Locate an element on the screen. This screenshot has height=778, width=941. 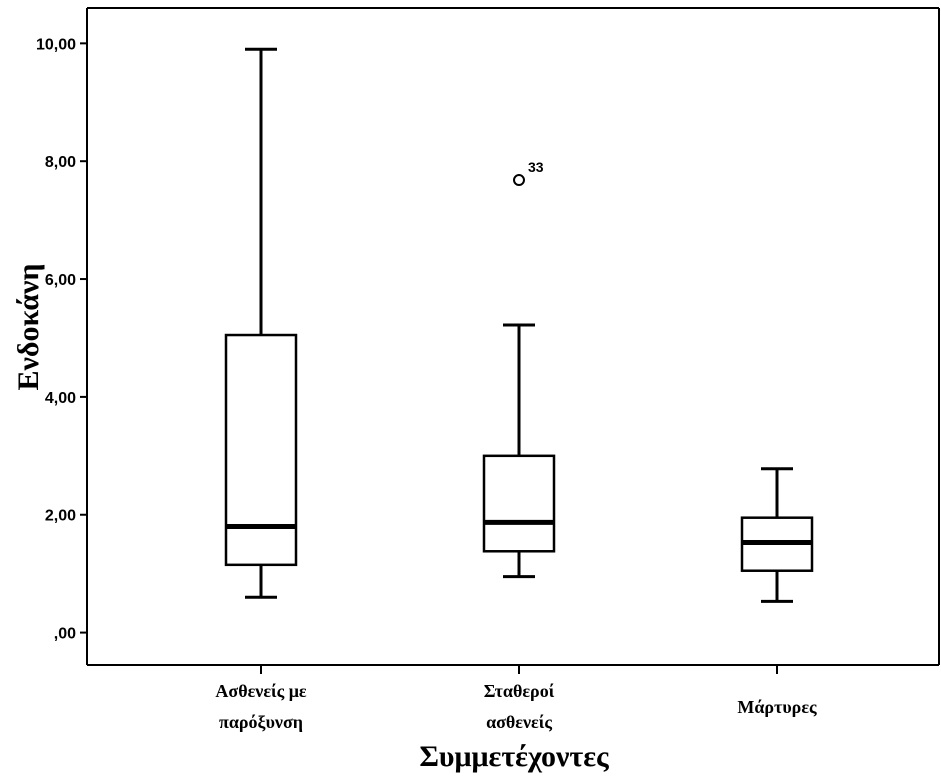
y-tick-label: 4,00 is located at coordinates (60, 398).